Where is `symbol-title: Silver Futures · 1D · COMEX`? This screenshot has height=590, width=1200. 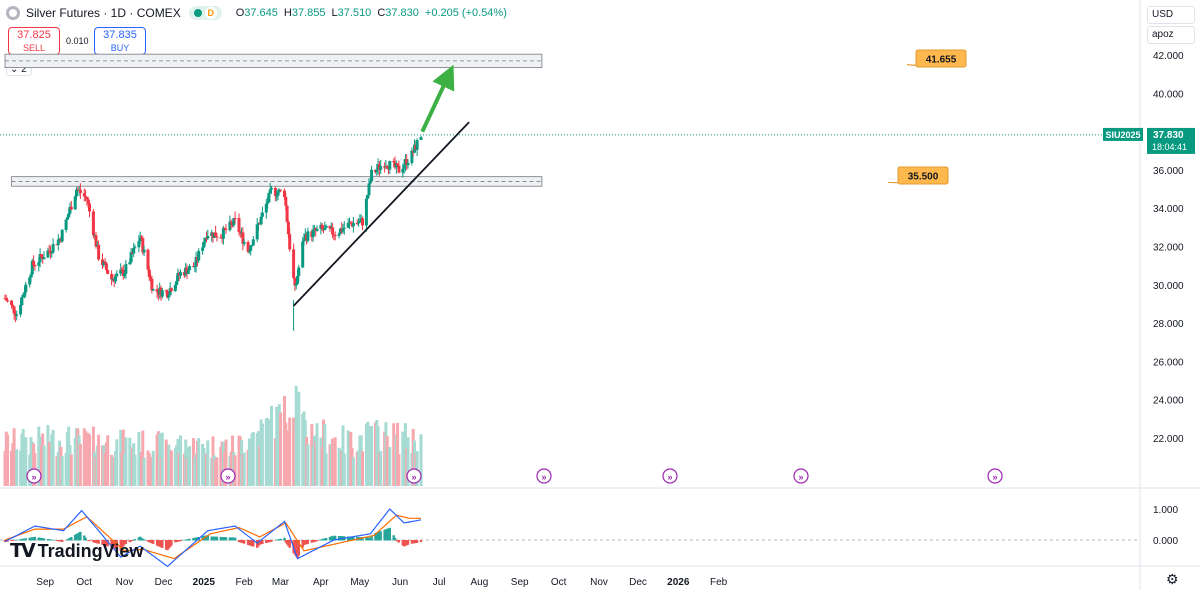
symbol-title: Silver Futures · 1D · COMEX is located at coordinates (103, 13).